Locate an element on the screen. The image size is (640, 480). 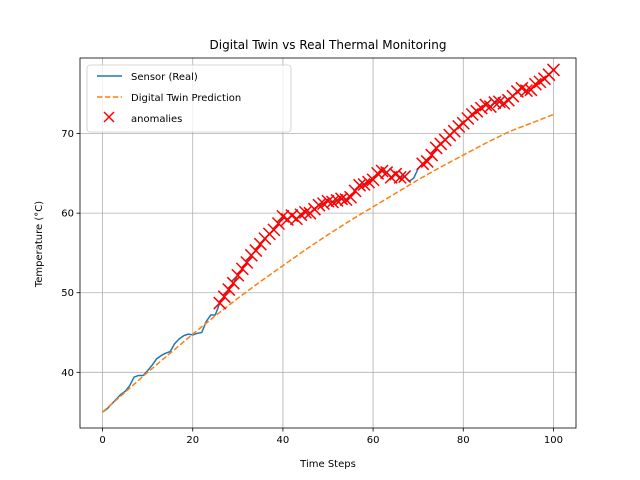
y-tick-label: 50 is located at coordinates (67, 293).